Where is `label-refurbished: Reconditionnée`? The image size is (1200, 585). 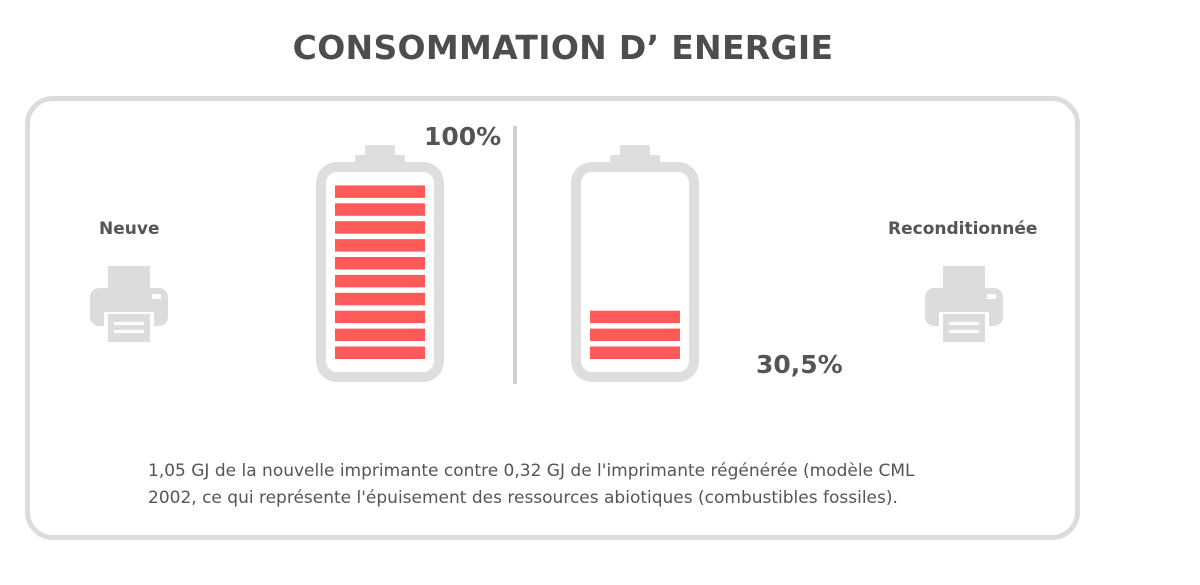
label-refurbished: Reconditionnée is located at coordinates (963, 229).